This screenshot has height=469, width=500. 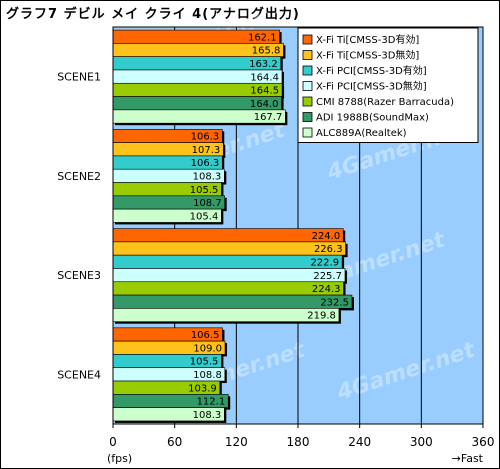 What do you see at coordinates (468, 458) in the screenshot?
I see `direction-label: →Fast` at bounding box center [468, 458].